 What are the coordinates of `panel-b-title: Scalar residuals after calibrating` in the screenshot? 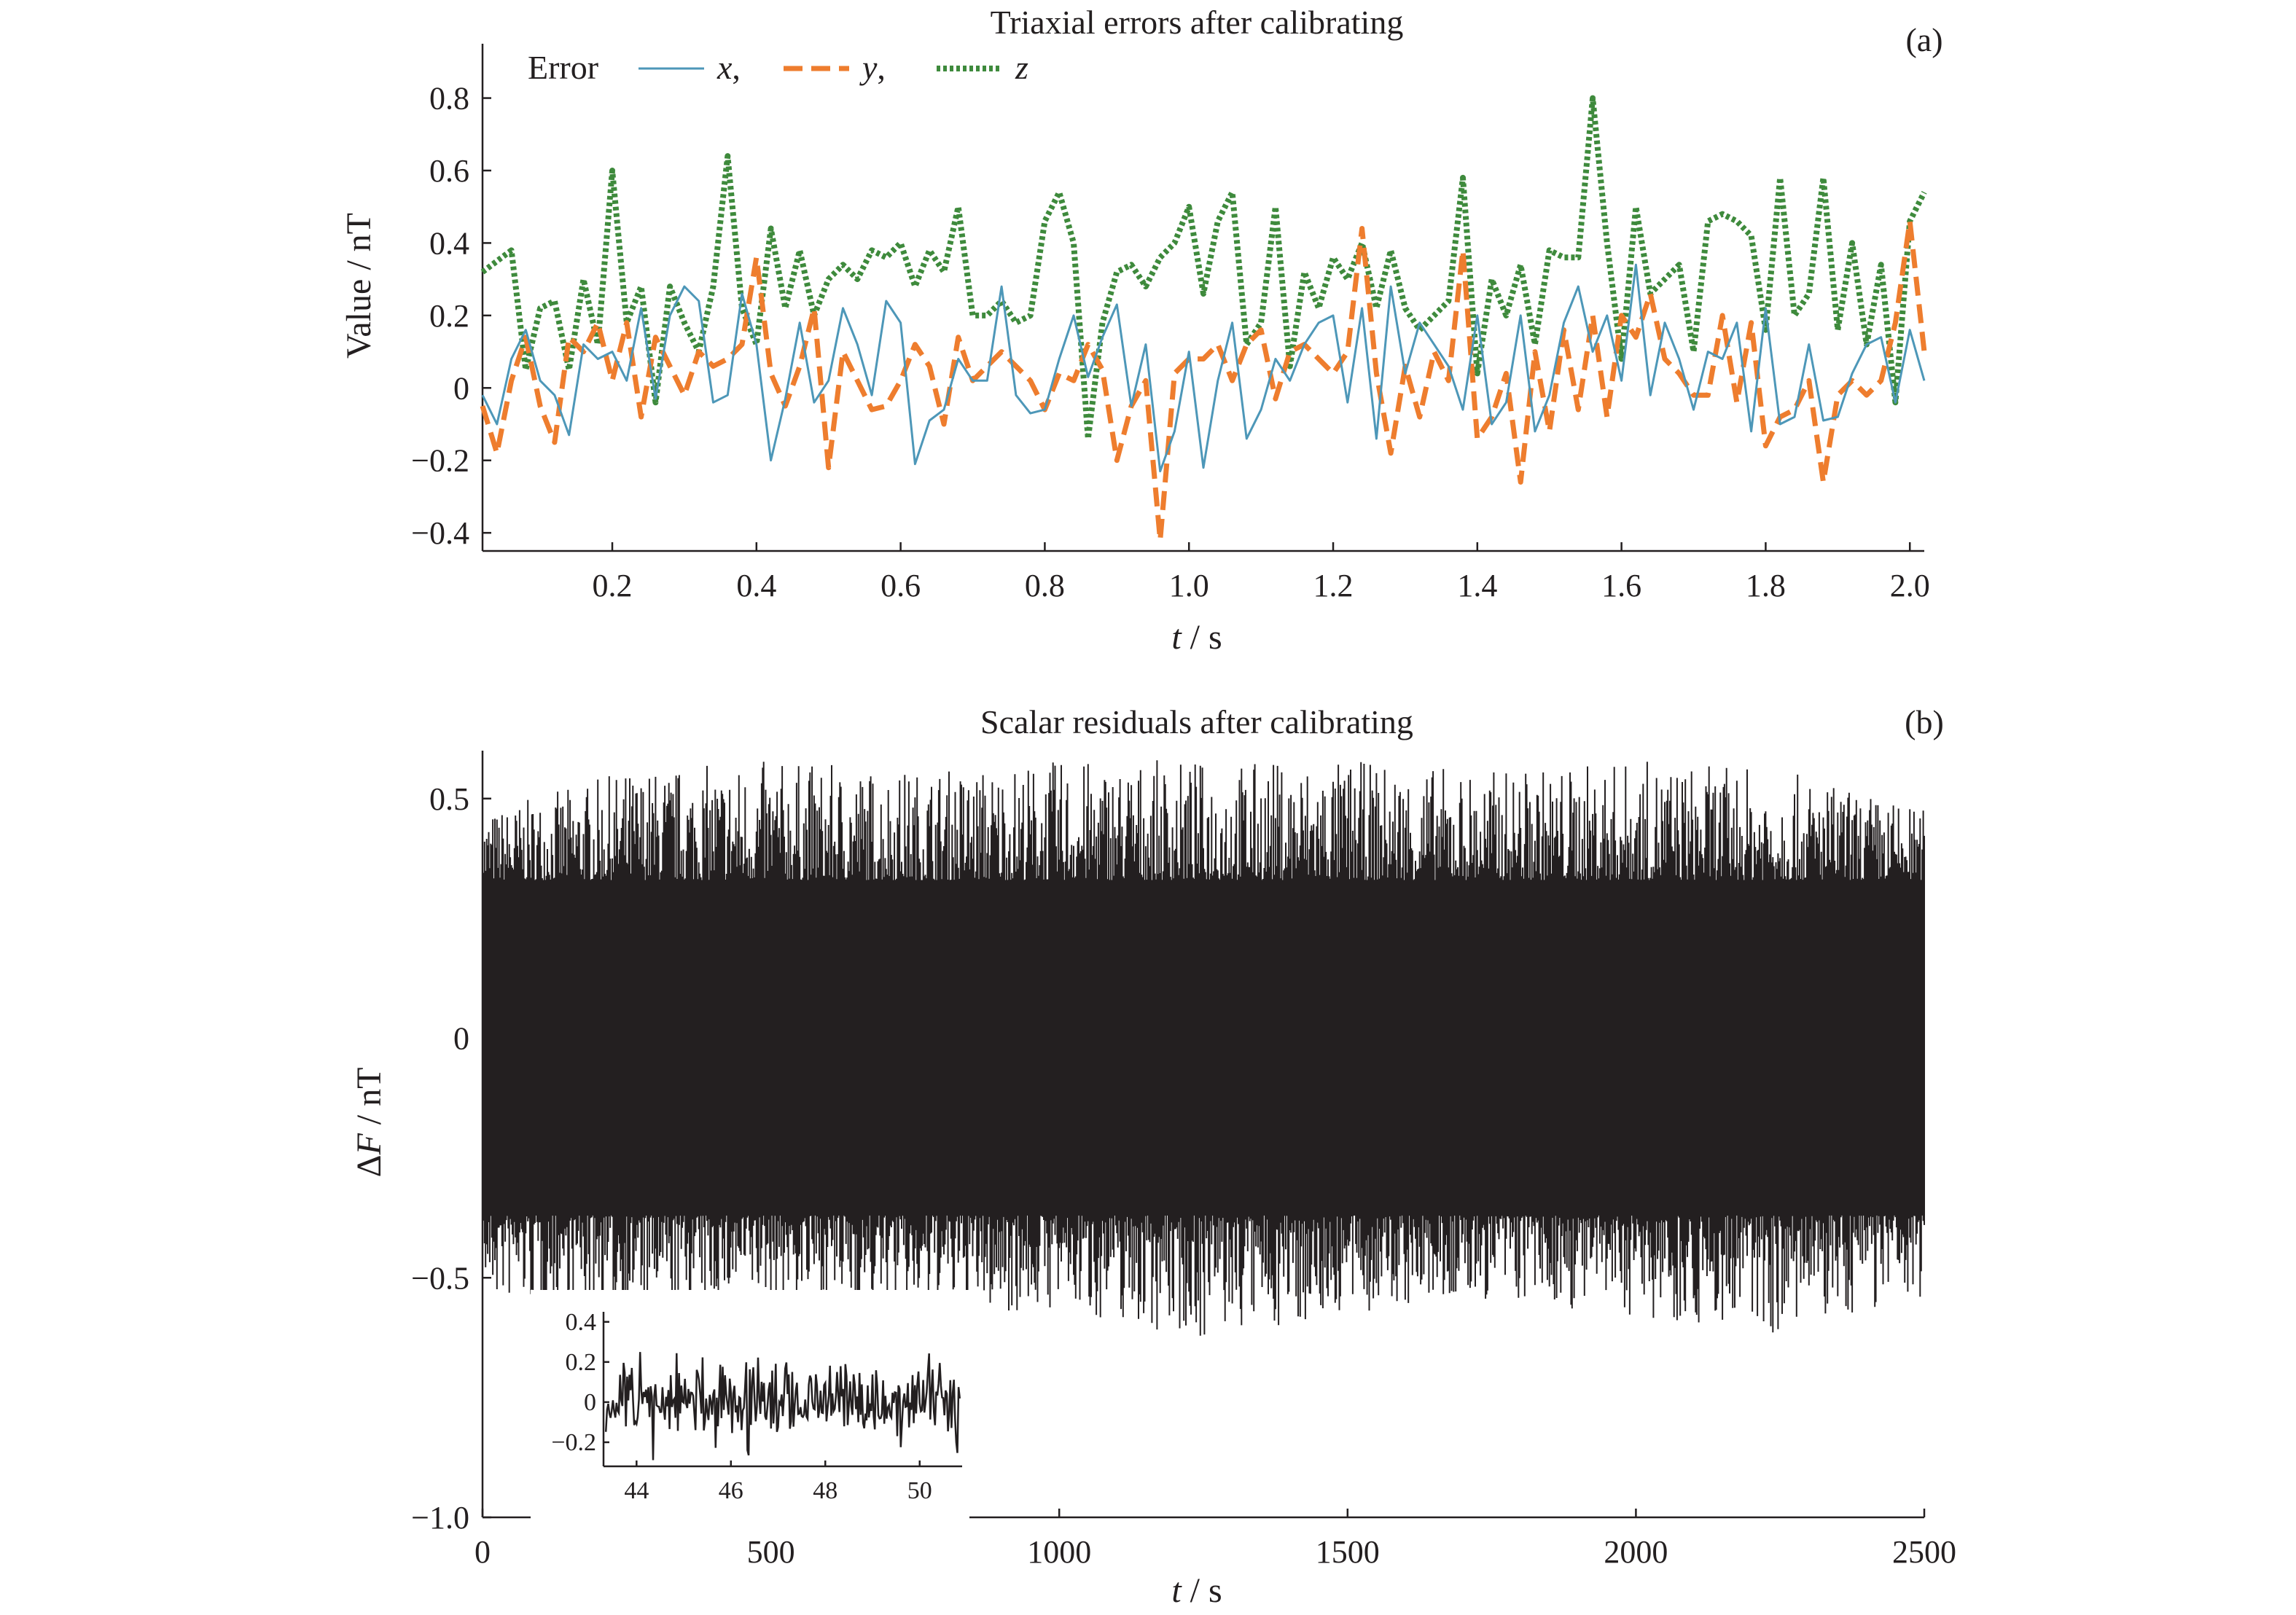 It's located at (1196, 721).